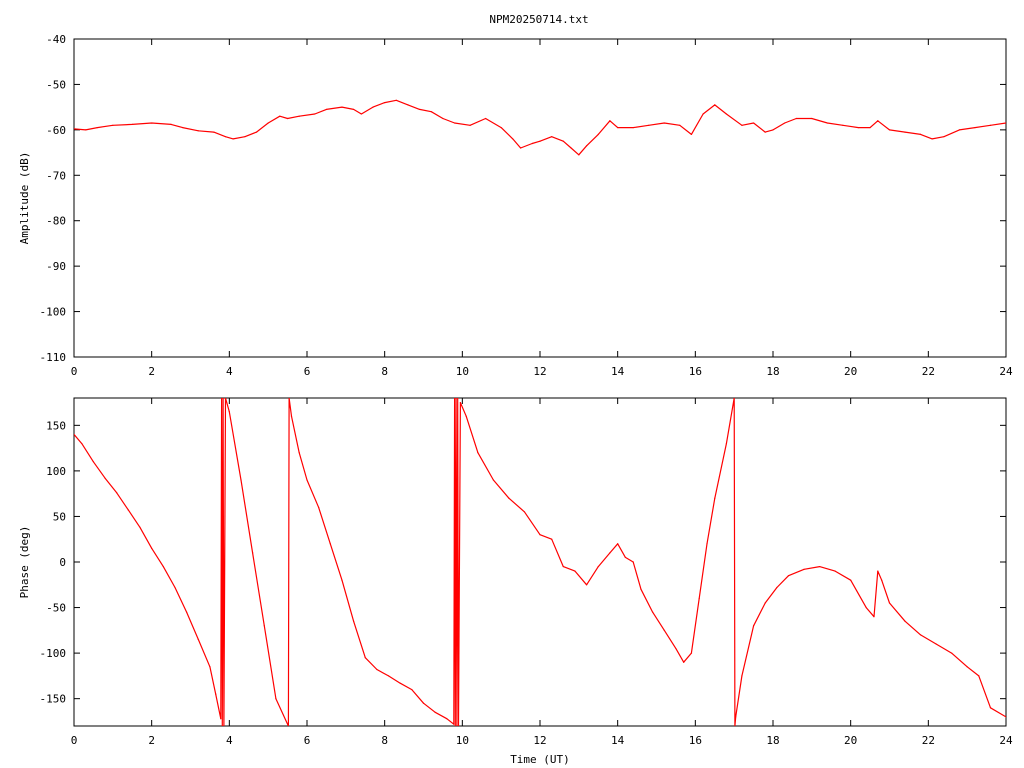 Image resolution: width=1024 pixels, height=768 pixels. I want to click on phase-y-tick-label: 150, so click(56, 425).